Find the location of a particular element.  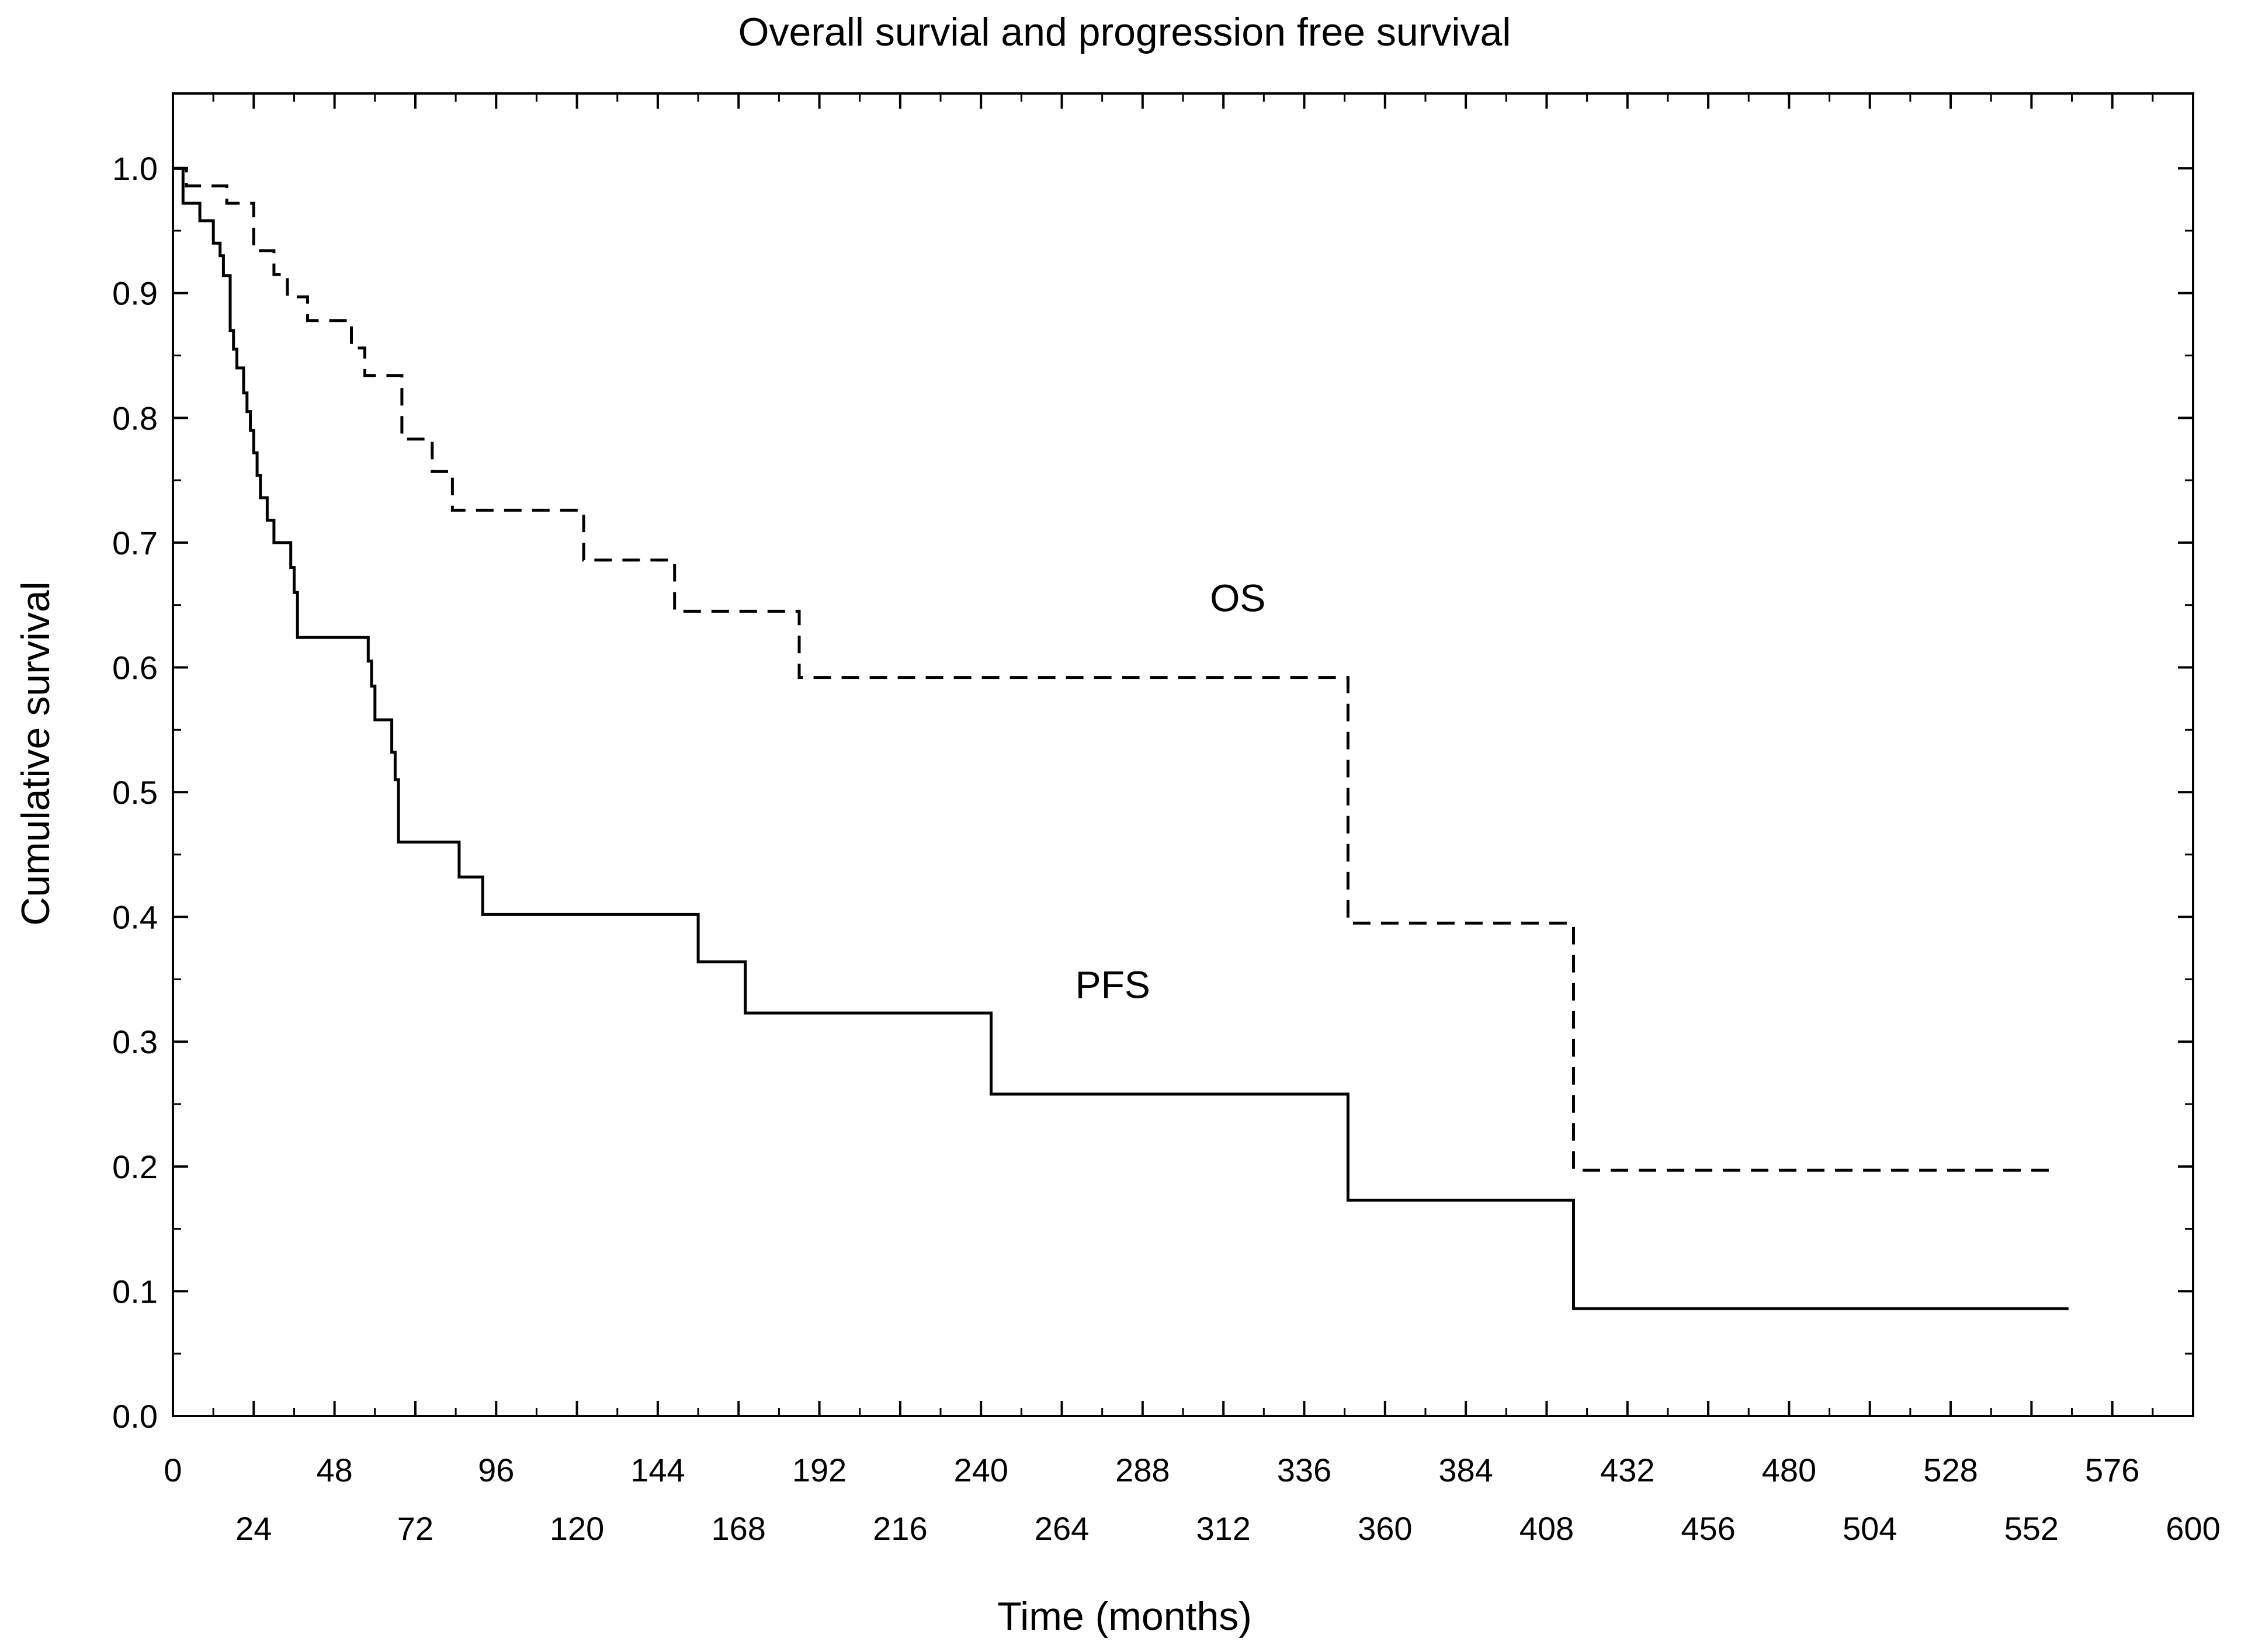

x-tick-label: 72 is located at coordinates (415, 1528).